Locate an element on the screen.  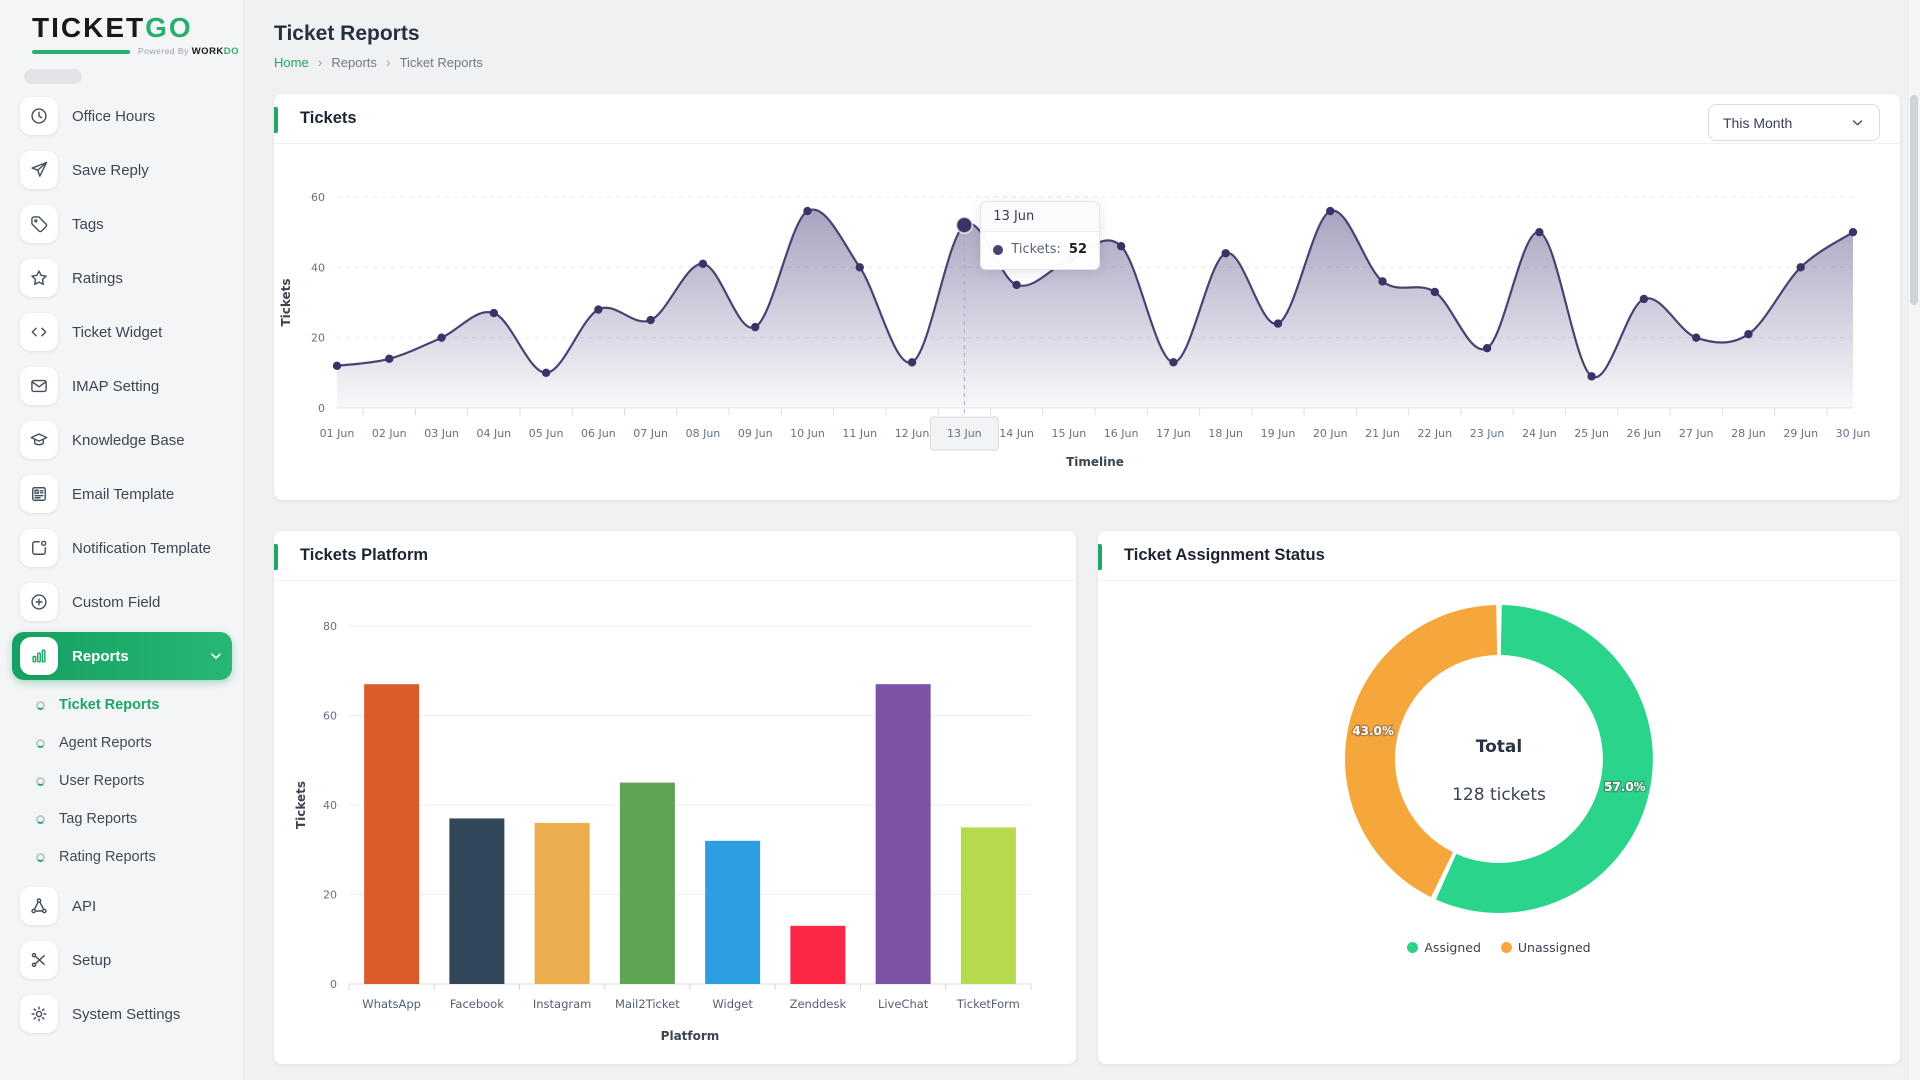
sidebar-item-email-template: Email Template is located at coordinates (122, 494).